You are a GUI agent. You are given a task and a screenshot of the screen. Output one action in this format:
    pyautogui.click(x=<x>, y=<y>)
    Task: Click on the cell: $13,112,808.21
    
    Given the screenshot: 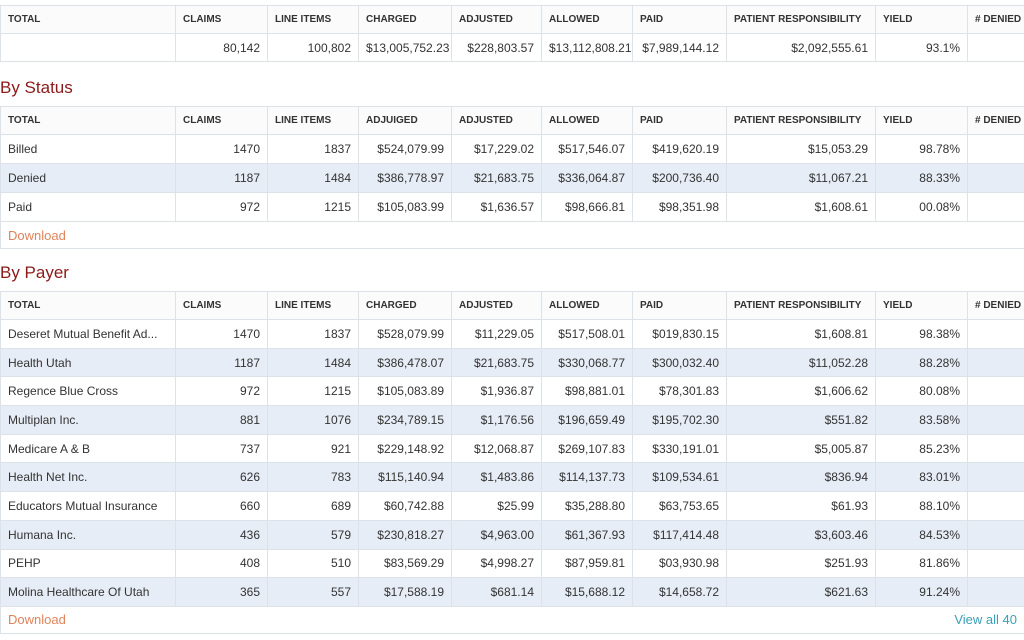 What is the action you would take?
    pyautogui.click(x=587, y=47)
    